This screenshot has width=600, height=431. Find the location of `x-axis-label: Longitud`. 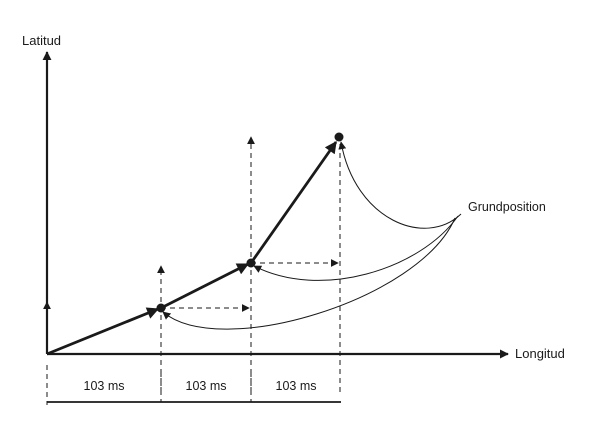

x-axis-label: Longitud is located at coordinates (540, 353).